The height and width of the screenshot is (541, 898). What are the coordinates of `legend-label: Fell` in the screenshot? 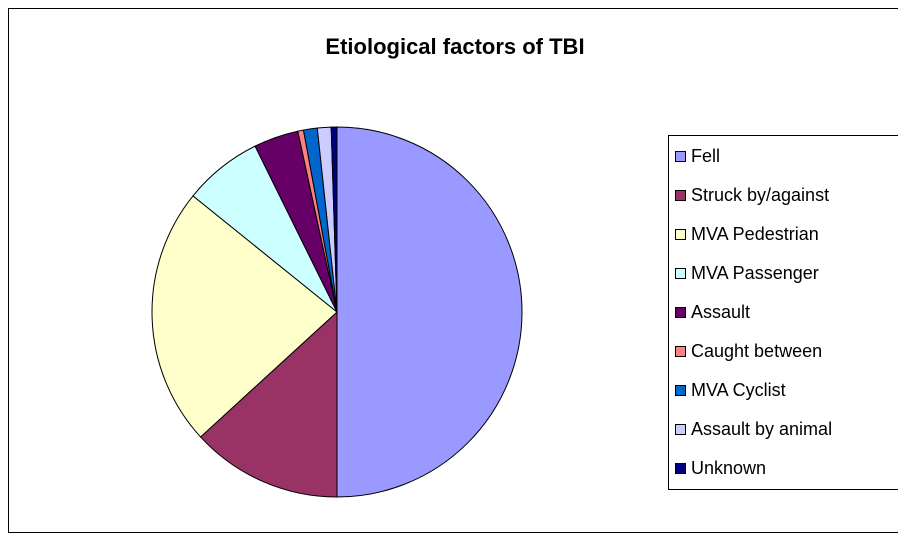 It's located at (705, 156).